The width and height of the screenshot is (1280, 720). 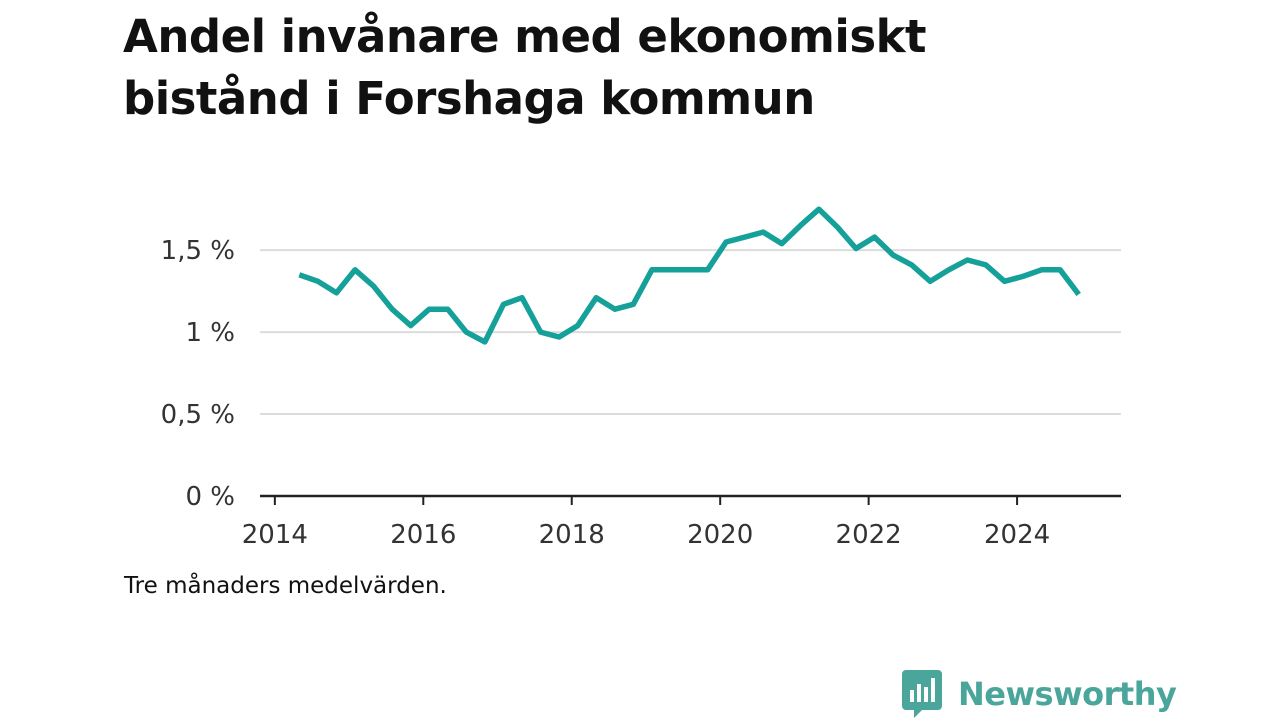 I want to click on brand-name: Newsworthy, so click(x=1067, y=694).